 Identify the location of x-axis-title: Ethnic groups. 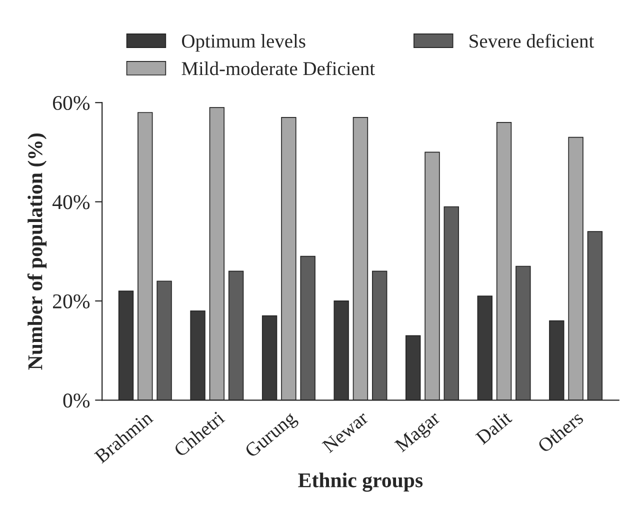
(360, 482).